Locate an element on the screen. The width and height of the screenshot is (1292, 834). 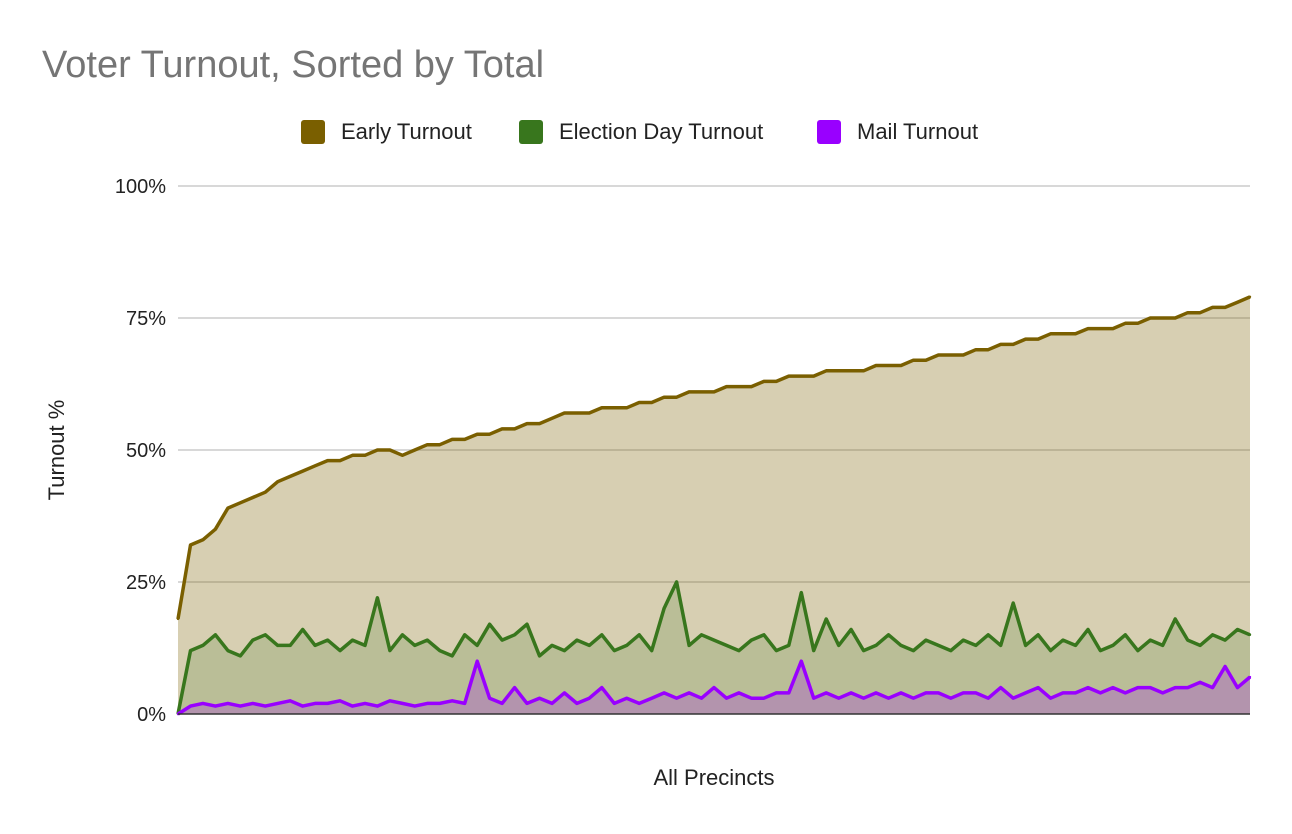
legend-label-mail: Mail Turnout is located at coordinates (918, 131).